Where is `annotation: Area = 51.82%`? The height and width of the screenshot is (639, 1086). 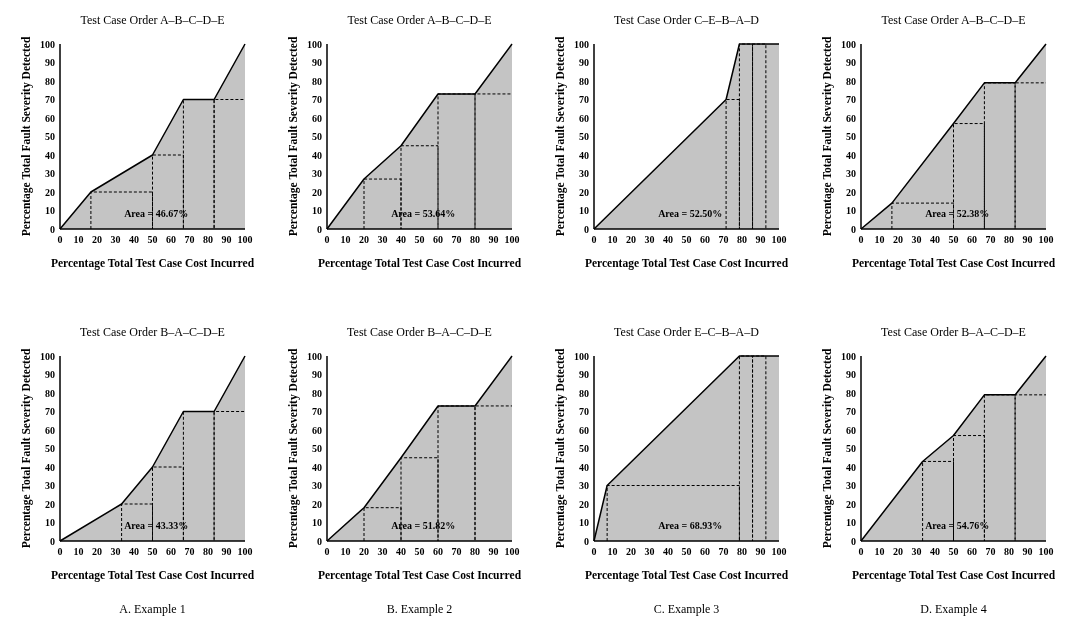
annotation: Area = 51.82% is located at coordinates (423, 525).